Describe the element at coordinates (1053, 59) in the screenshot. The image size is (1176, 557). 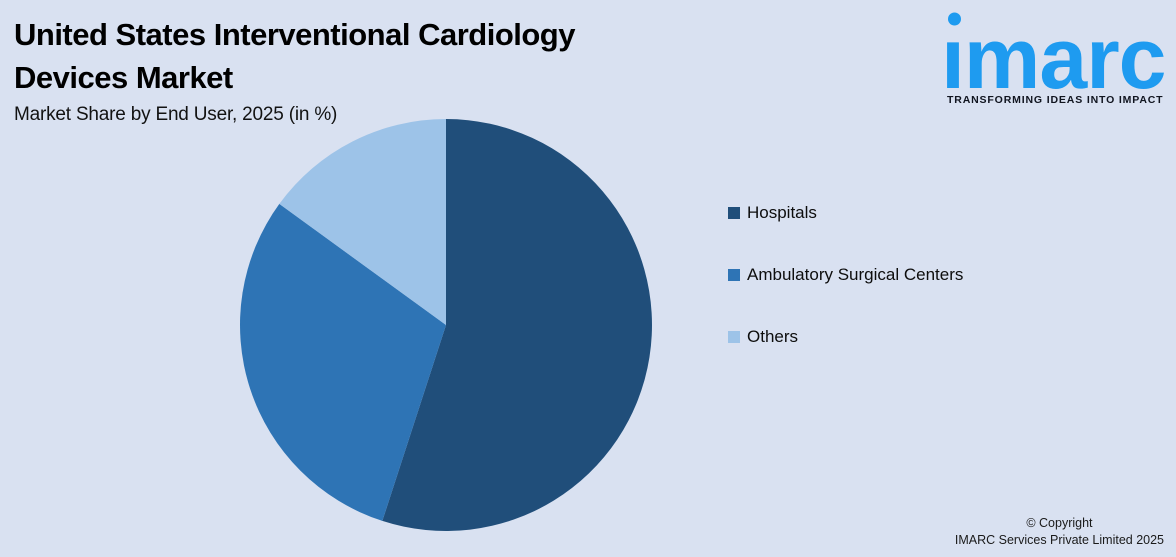
I see `logo-wordmark: ımarc` at that location.